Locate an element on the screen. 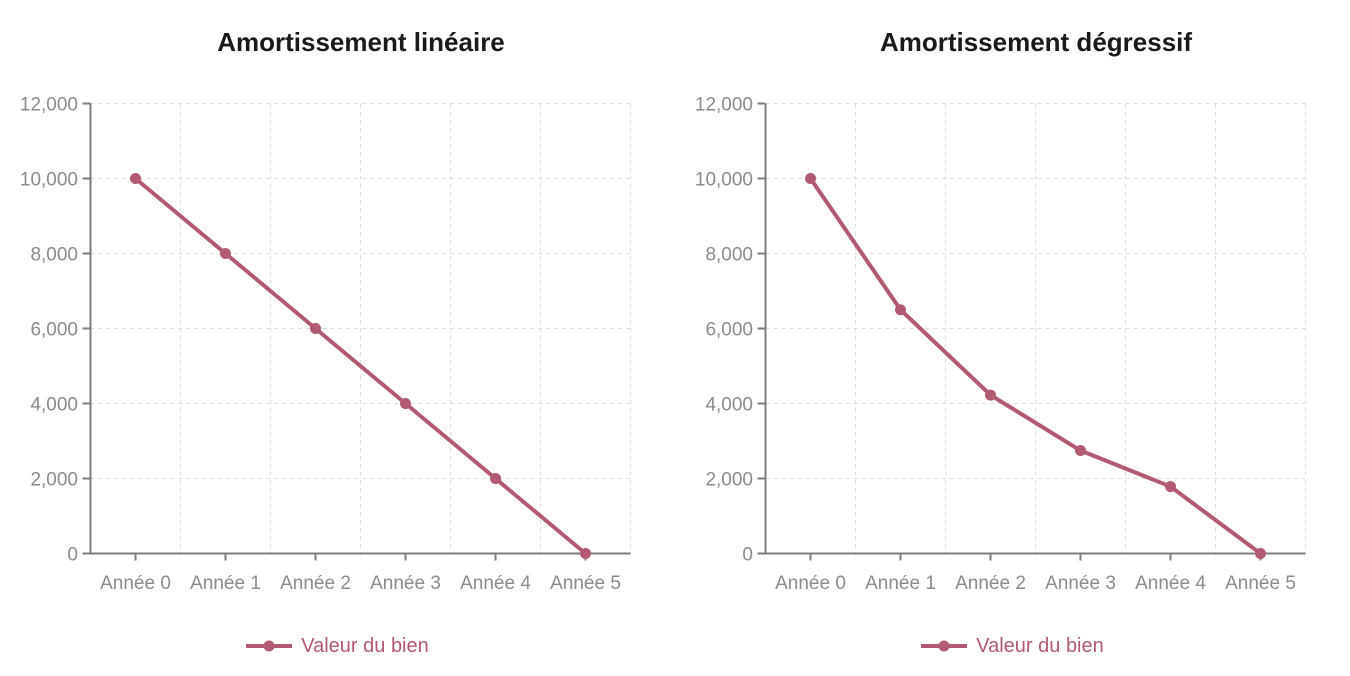  chart-title-linear: Amortissement linéaire is located at coordinates (361, 42).